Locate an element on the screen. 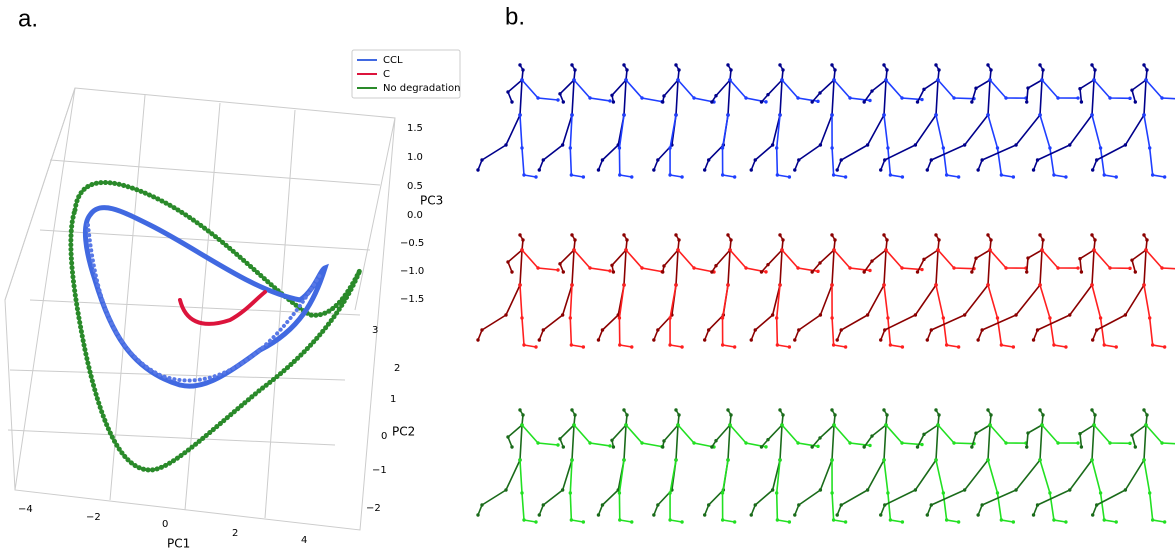 The image size is (1175, 550). tick-label: −2 is located at coordinates (373, 508).